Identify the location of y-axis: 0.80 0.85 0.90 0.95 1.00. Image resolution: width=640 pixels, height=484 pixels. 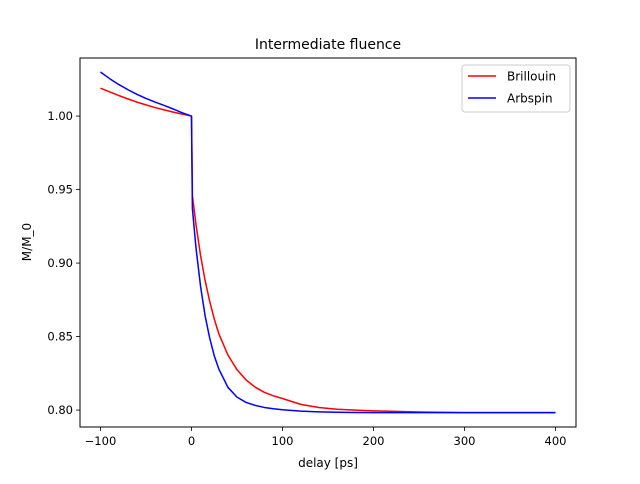
(63, 263).